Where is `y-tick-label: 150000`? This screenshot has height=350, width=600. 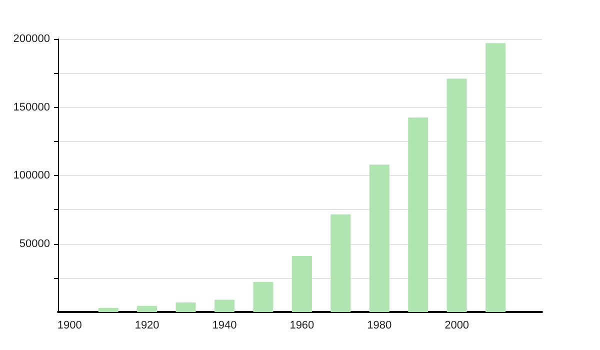
y-tick-label: 150000 is located at coordinates (31, 107).